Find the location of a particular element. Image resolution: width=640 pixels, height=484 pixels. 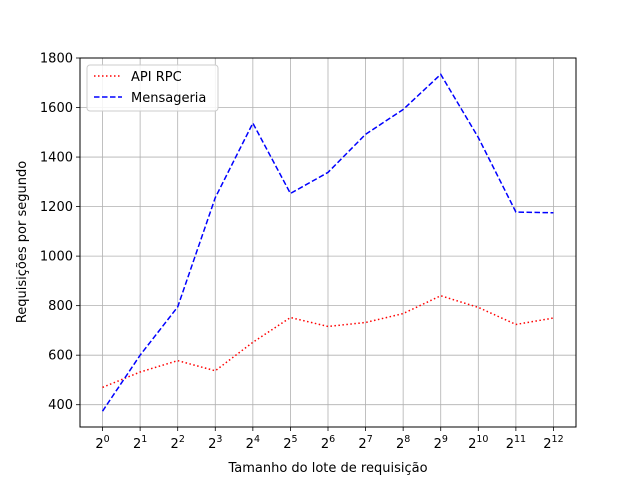

y-tick-label: 1400 is located at coordinates (56, 158).